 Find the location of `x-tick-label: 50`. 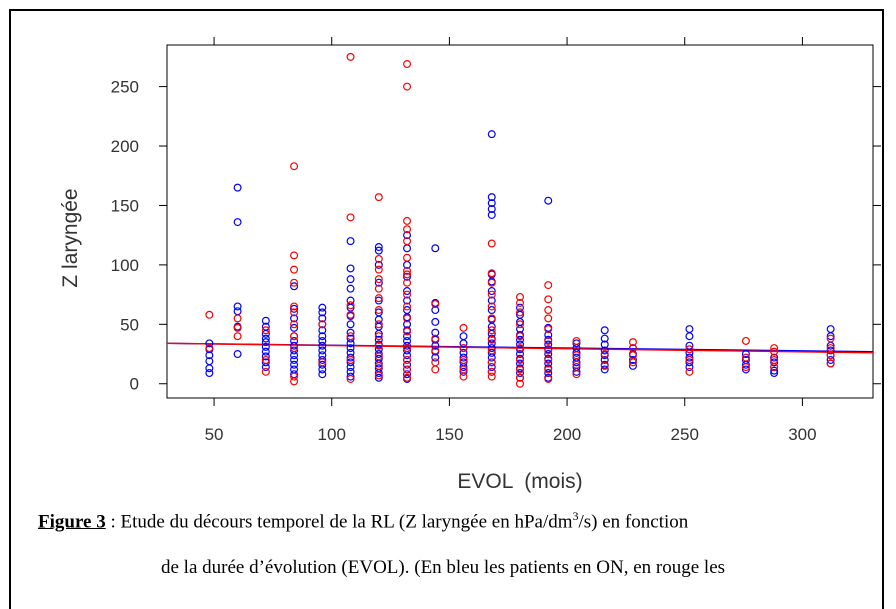

x-tick-label: 50 is located at coordinates (214, 434).